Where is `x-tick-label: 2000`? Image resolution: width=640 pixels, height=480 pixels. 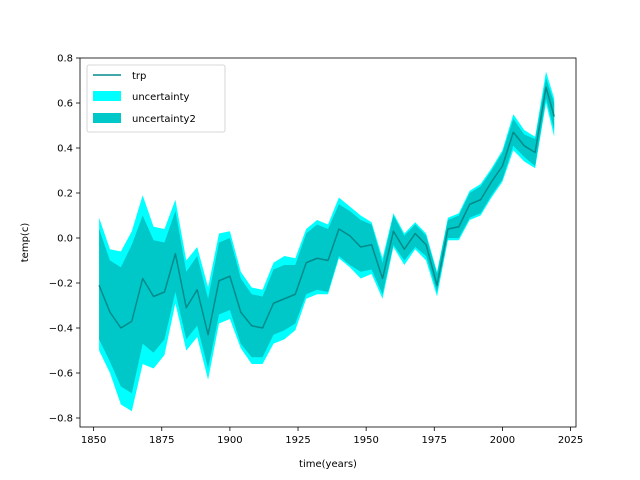 x-tick-label: 2000 is located at coordinates (502, 440).